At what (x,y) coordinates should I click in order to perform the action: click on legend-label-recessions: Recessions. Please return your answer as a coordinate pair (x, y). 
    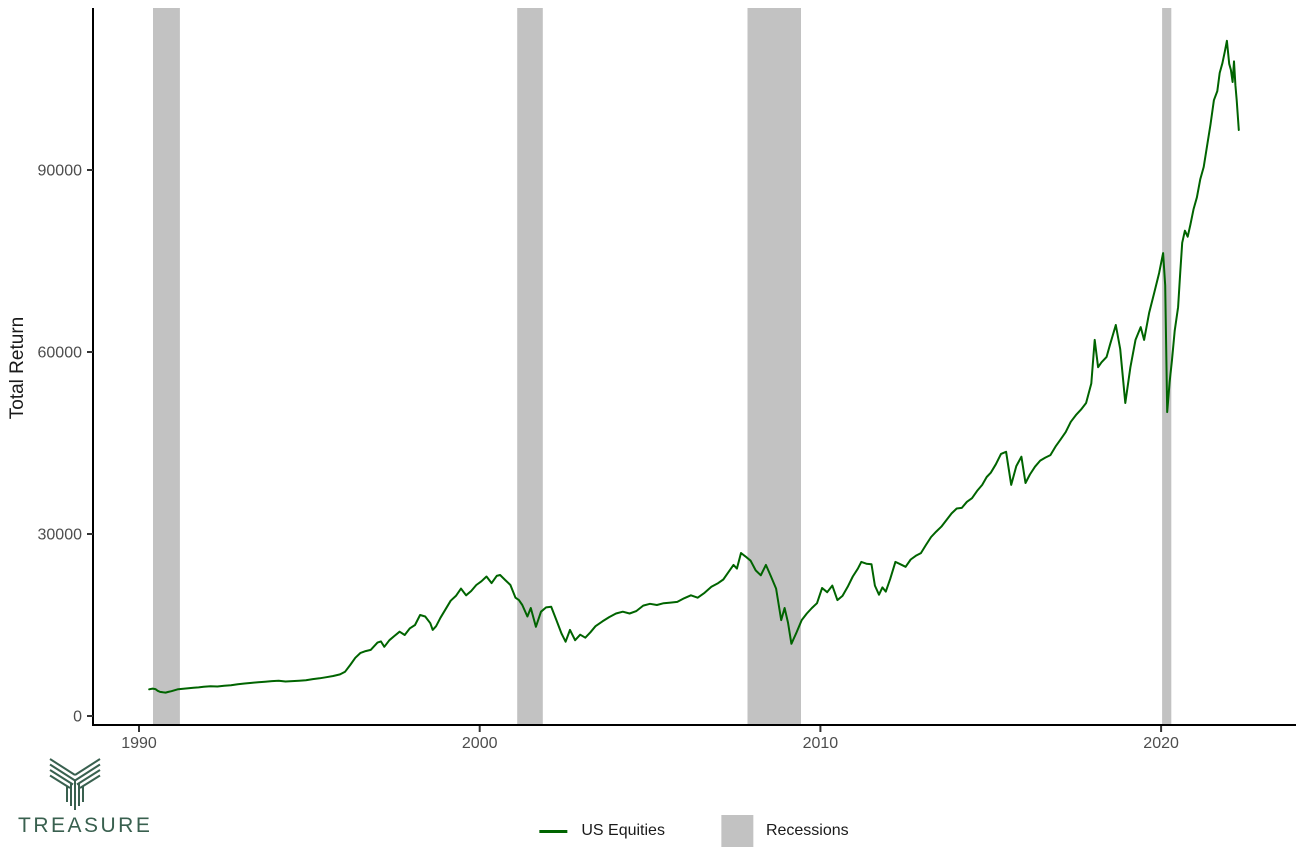
    Looking at the image, I should click on (807, 830).